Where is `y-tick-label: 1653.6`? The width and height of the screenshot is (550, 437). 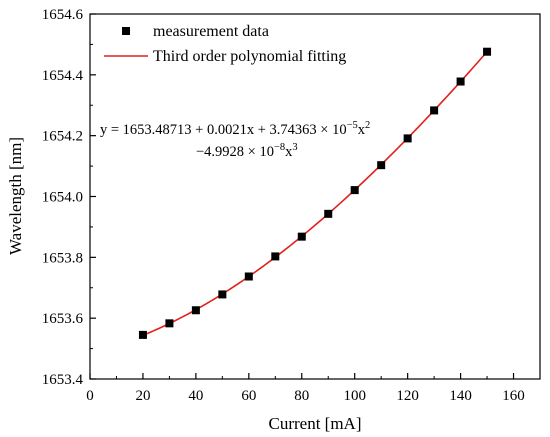
y-tick-label: 1653.6 is located at coordinates (63, 319).